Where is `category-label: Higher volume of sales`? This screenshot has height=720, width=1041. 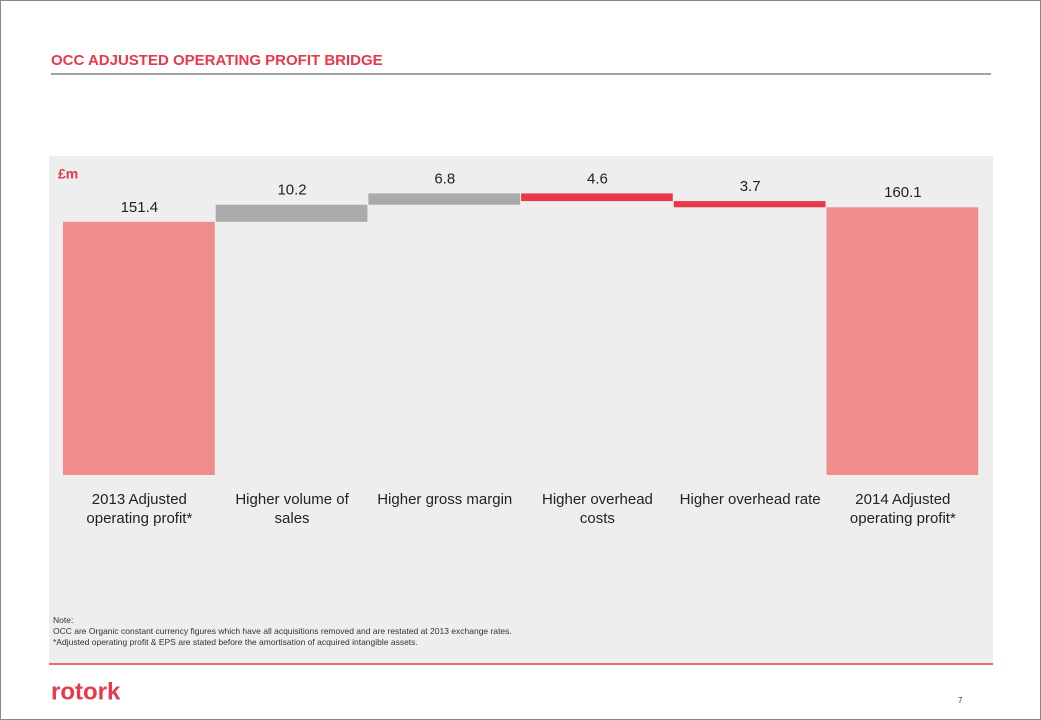 category-label: Higher volume of sales is located at coordinates (292, 509).